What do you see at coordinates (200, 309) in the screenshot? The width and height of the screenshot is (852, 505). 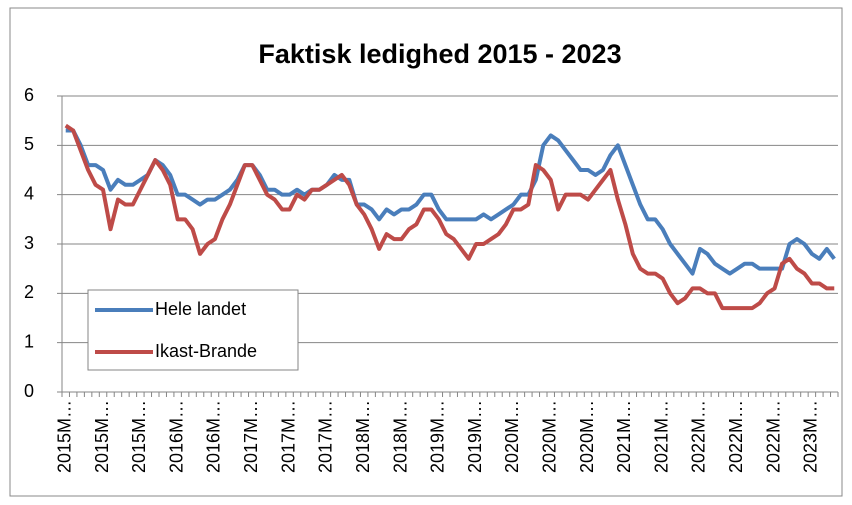 I see `legend-label: Hele landet` at bounding box center [200, 309].